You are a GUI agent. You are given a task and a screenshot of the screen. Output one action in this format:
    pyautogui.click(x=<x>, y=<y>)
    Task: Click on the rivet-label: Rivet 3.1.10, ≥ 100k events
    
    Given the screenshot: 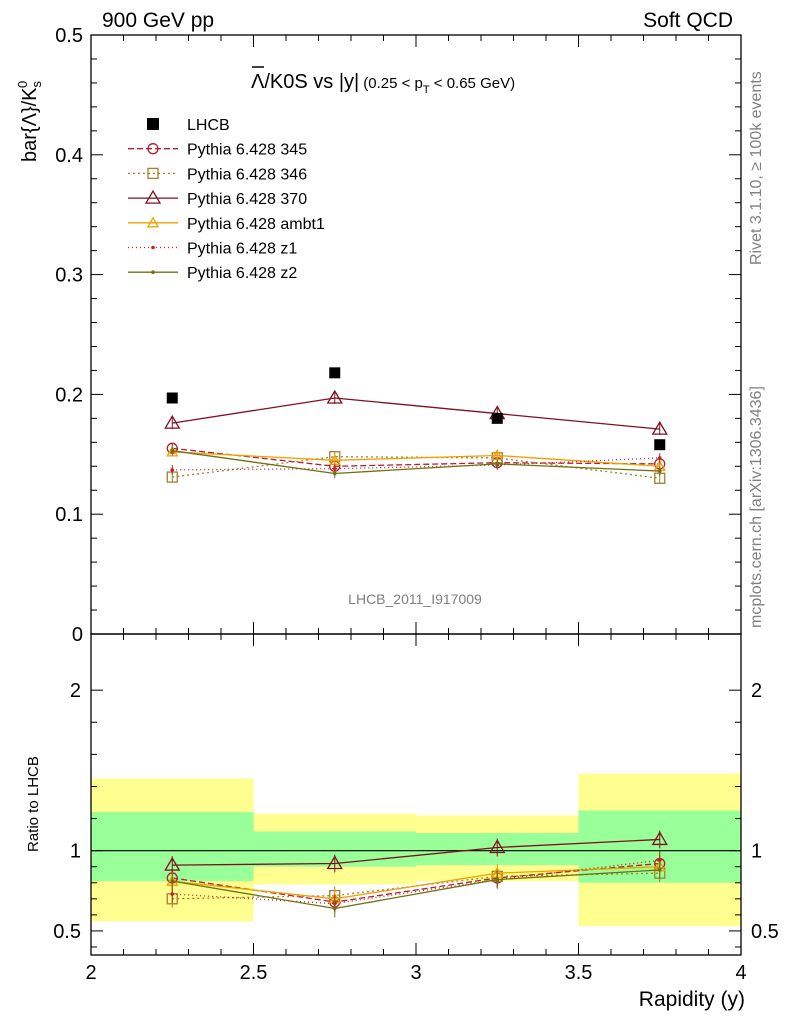 What is the action you would take?
    pyautogui.click(x=756, y=168)
    